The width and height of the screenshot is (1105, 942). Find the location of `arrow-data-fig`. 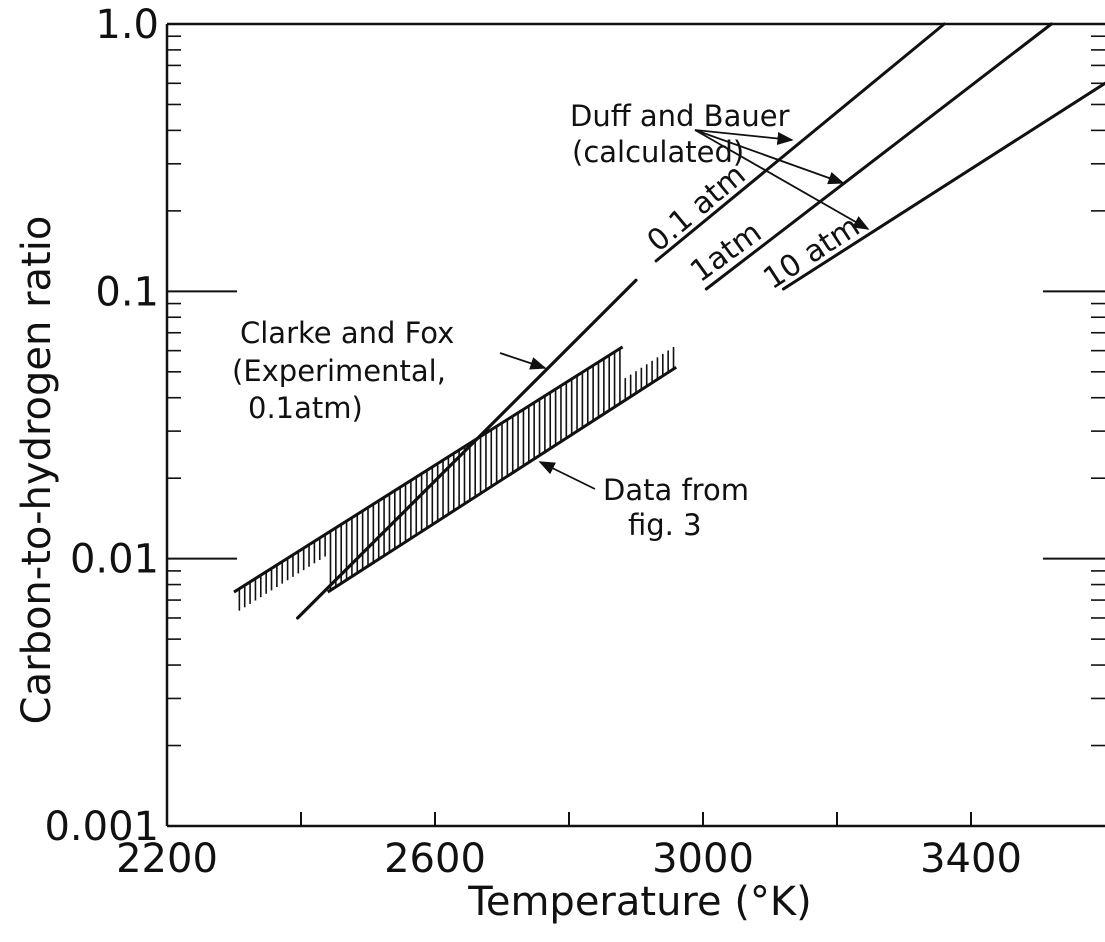

arrow-data-fig is located at coordinates (567, 475).